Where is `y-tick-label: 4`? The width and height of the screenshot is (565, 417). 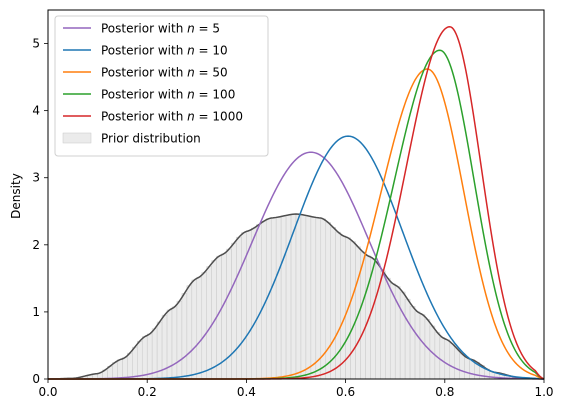 y-tick-label: 4 is located at coordinates (36, 111).